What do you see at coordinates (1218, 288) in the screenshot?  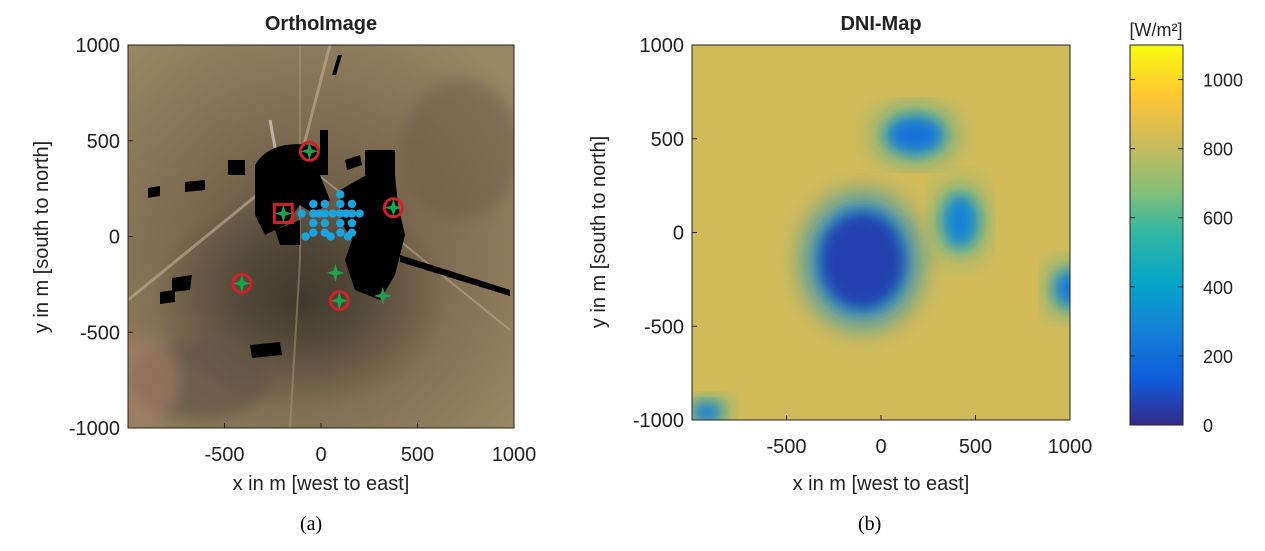 I see `colorbar-tick-label: 400` at bounding box center [1218, 288].